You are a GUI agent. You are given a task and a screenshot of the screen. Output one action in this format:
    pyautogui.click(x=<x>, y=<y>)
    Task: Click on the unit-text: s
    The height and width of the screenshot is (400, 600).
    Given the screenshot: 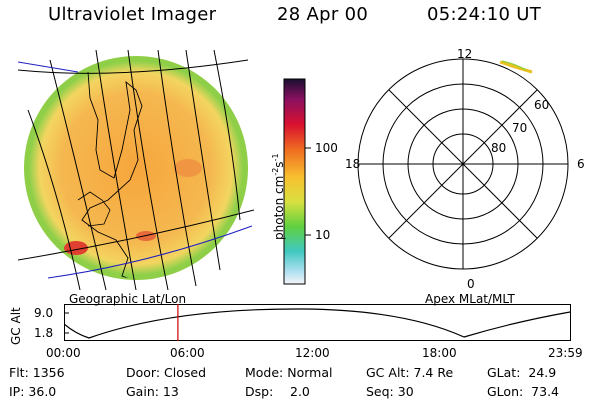 What is the action you would take?
    pyautogui.click(x=279, y=164)
    